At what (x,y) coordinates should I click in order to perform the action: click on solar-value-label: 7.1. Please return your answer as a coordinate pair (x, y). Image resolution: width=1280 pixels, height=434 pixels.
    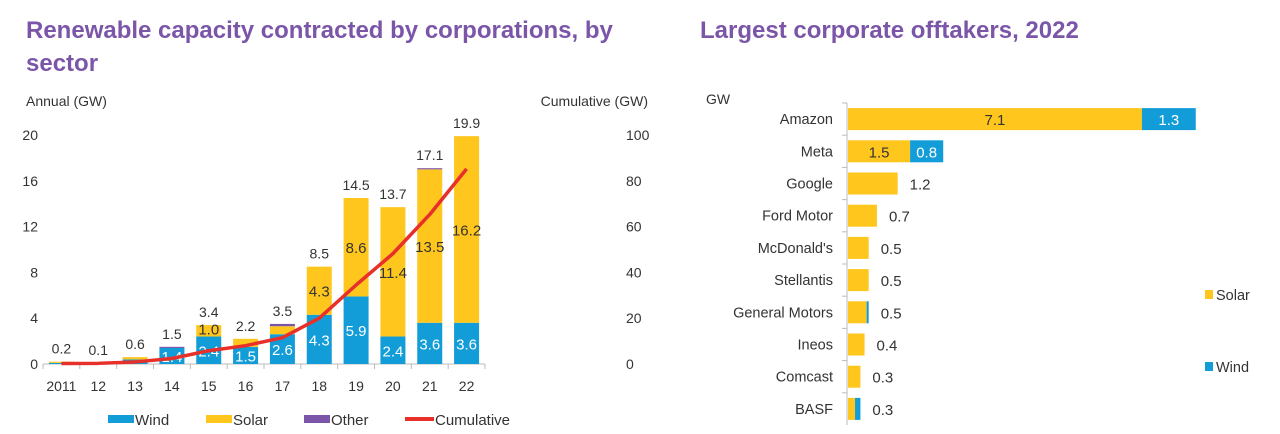
    Looking at the image, I should click on (995, 120).